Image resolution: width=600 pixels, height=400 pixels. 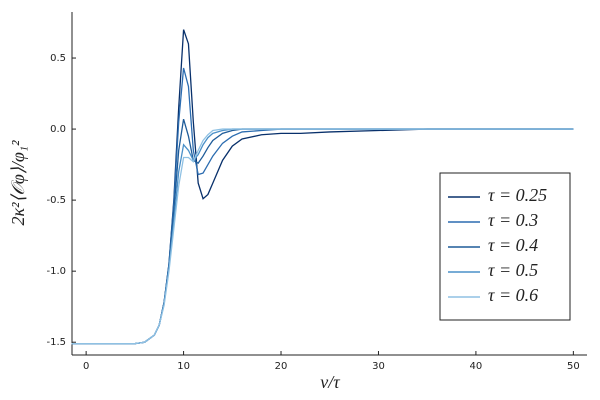 What do you see at coordinates (513, 295) in the screenshot?
I see `legend-label: τ = 0.6` at bounding box center [513, 295].